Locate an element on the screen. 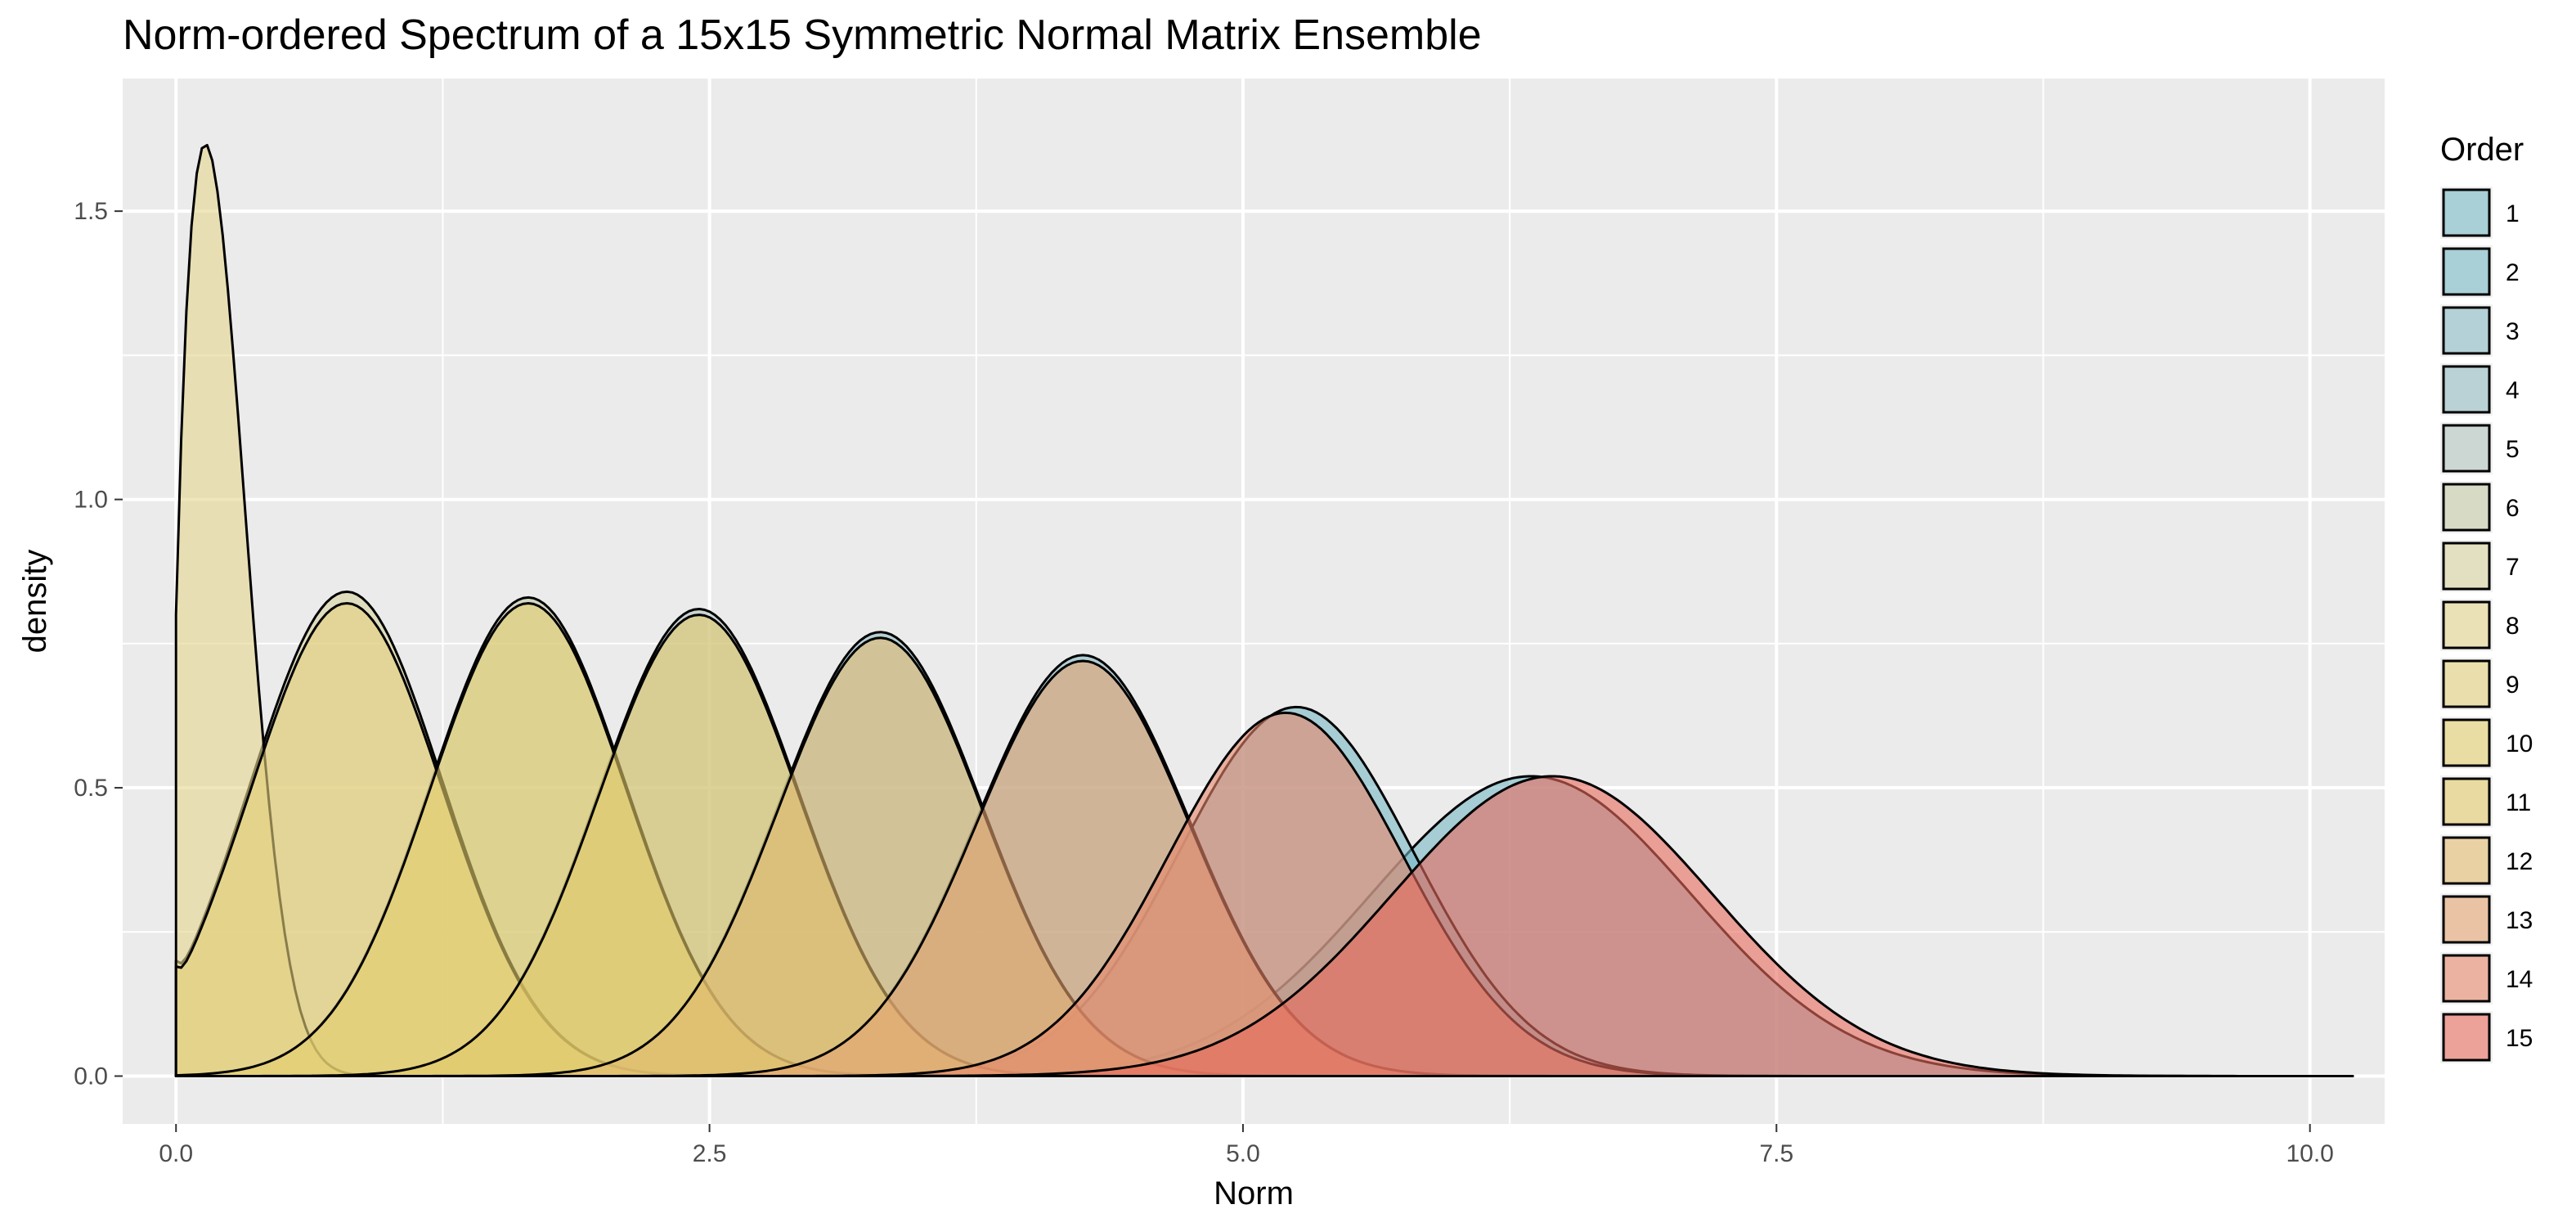 The width and height of the screenshot is (2576, 1227). legend-item: 14 is located at coordinates (2487, 978).